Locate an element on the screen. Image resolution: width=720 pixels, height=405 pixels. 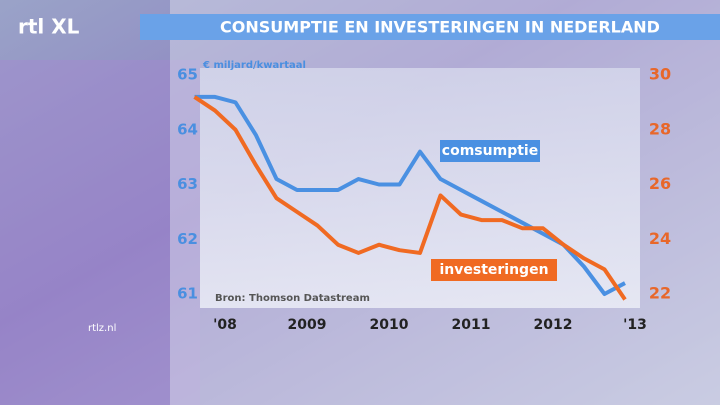
x-tick-label: 2012 is located at coordinates (553, 325).